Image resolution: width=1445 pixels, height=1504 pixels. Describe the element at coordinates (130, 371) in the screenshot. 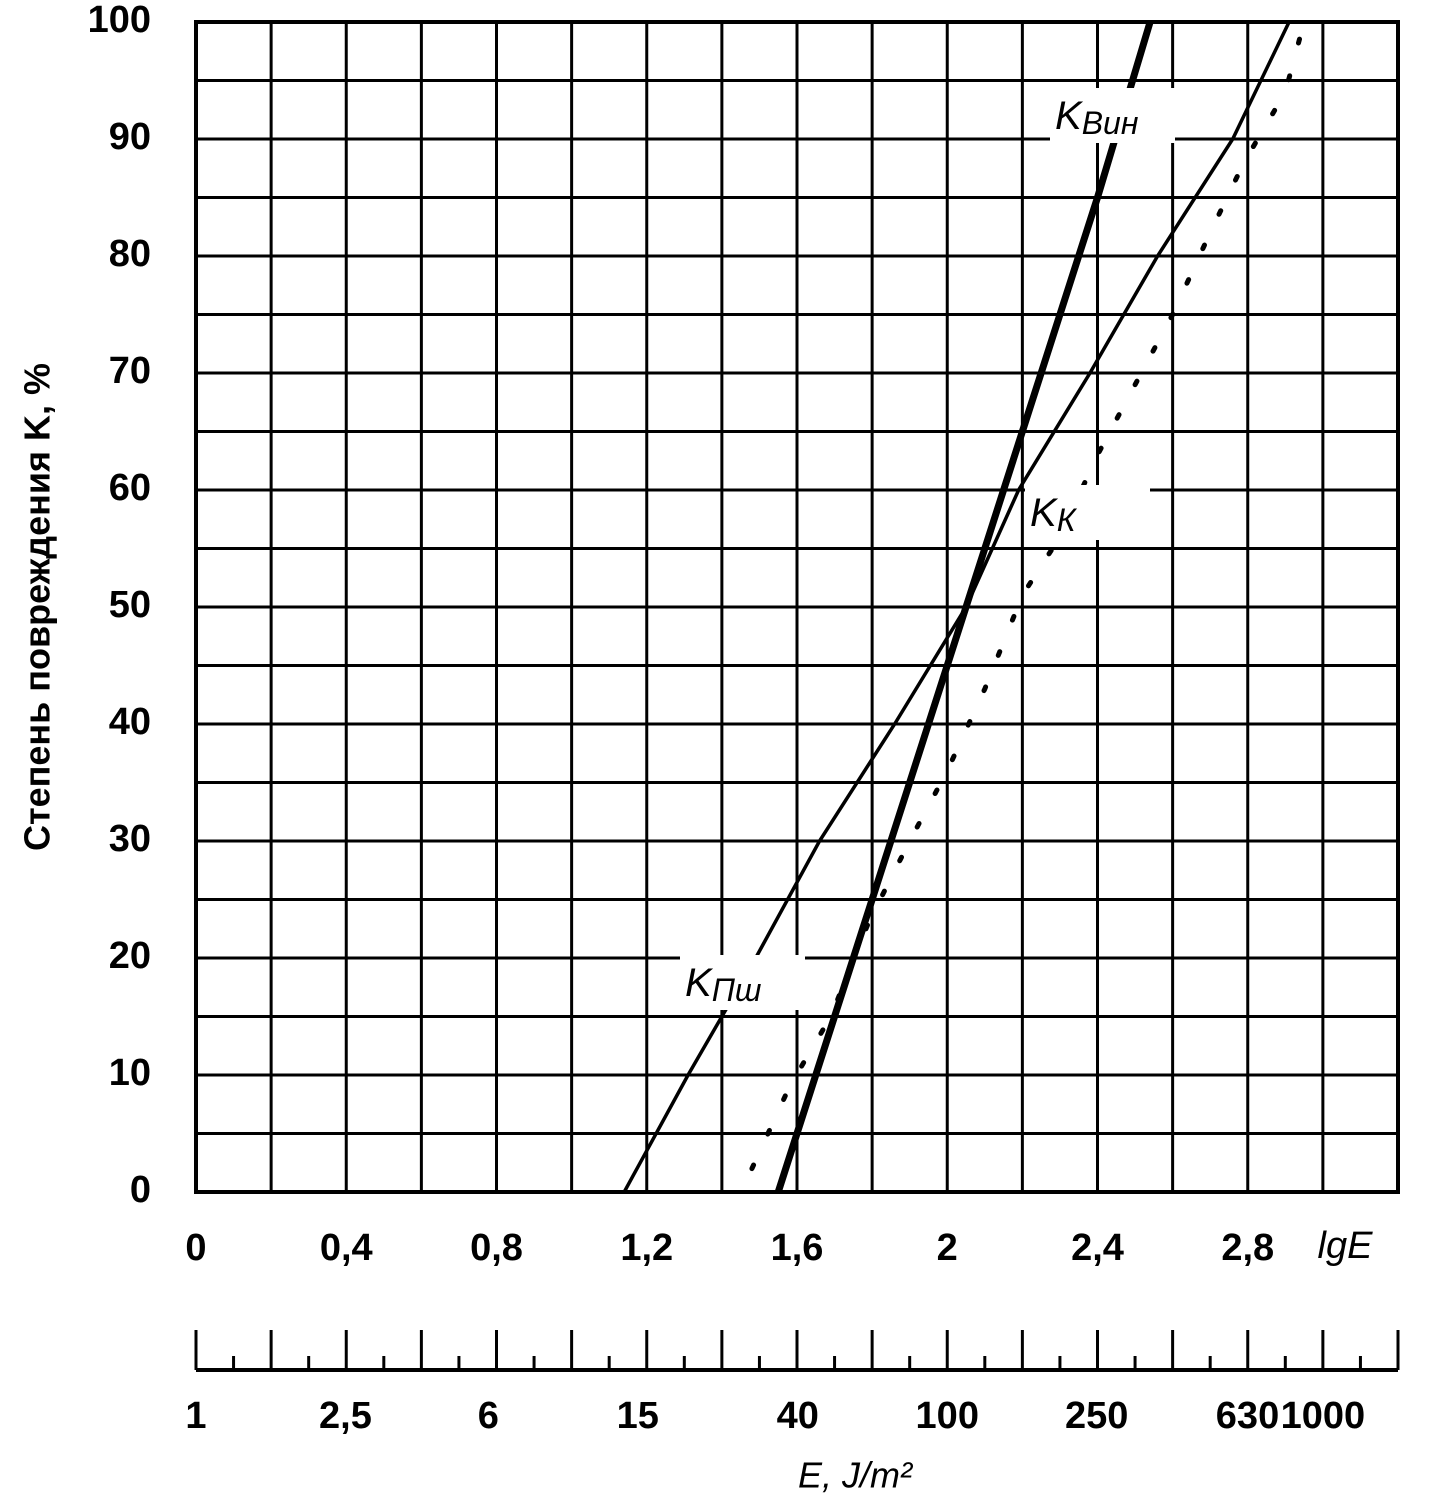

I see `y-tick-label: 70` at that location.